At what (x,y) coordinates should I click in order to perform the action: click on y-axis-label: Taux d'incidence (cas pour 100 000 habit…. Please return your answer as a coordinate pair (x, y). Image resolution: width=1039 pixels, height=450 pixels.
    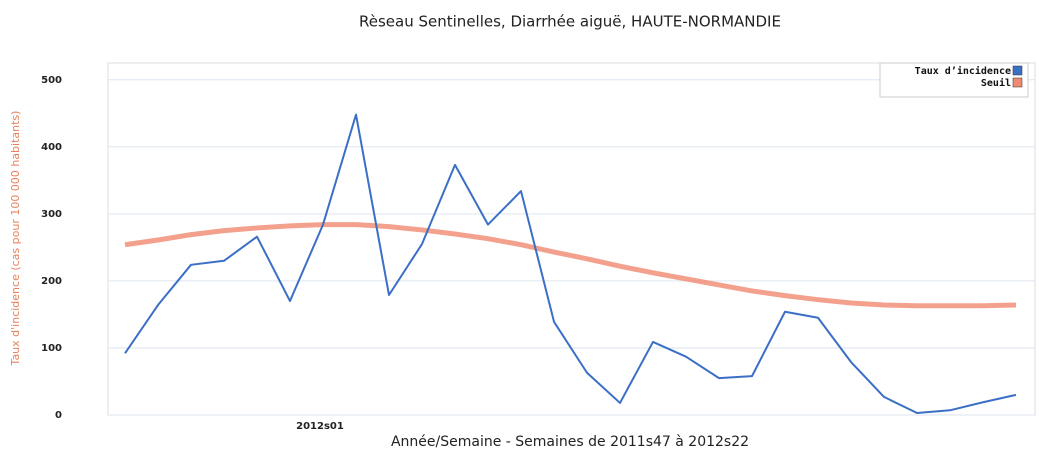
    Looking at the image, I should click on (15, 239).